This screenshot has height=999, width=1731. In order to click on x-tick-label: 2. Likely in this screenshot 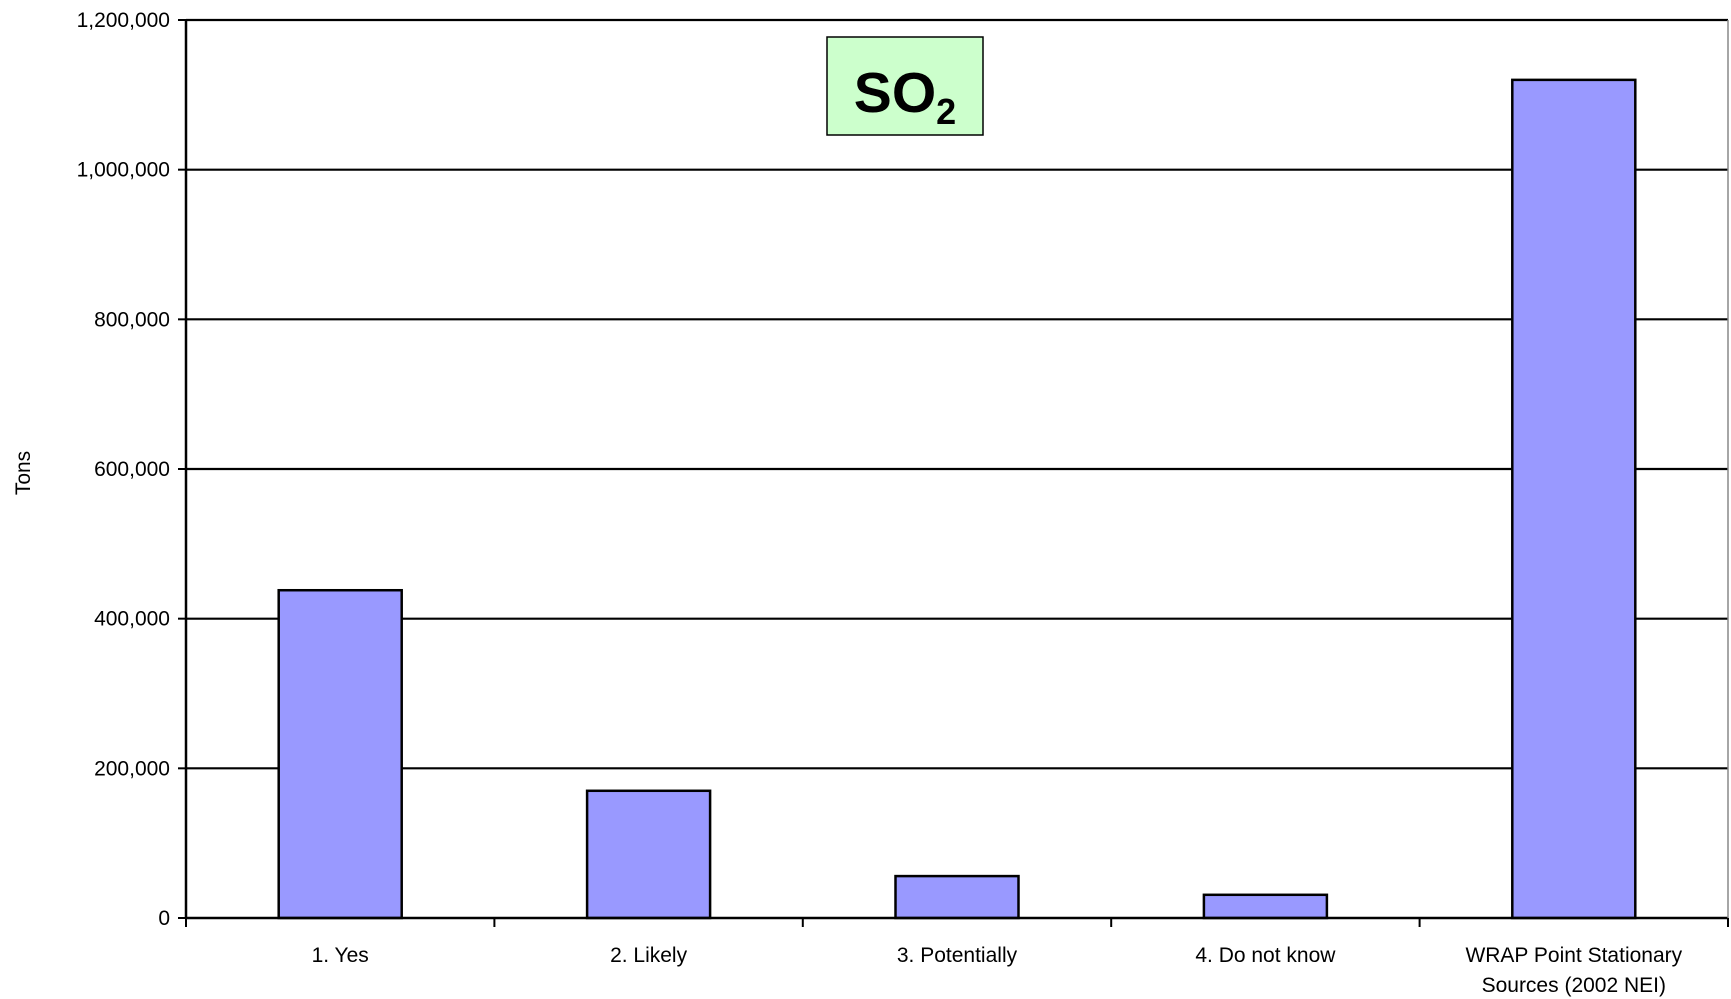, I will do `click(649, 955)`.